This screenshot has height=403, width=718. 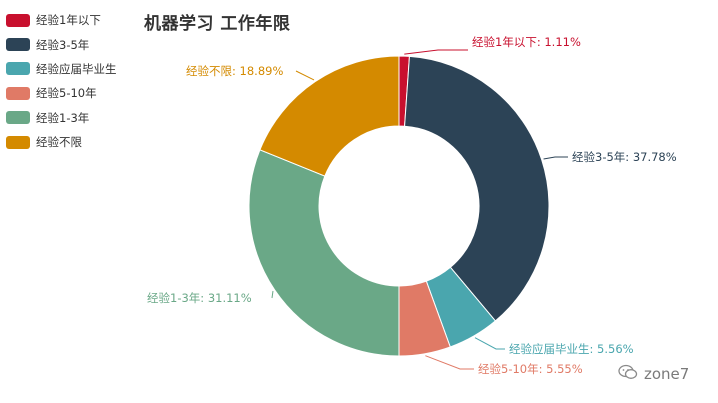 What do you see at coordinates (199, 298) in the screenshot?
I see `data-label-4: 经验1-3年: 31.11%` at bounding box center [199, 298].